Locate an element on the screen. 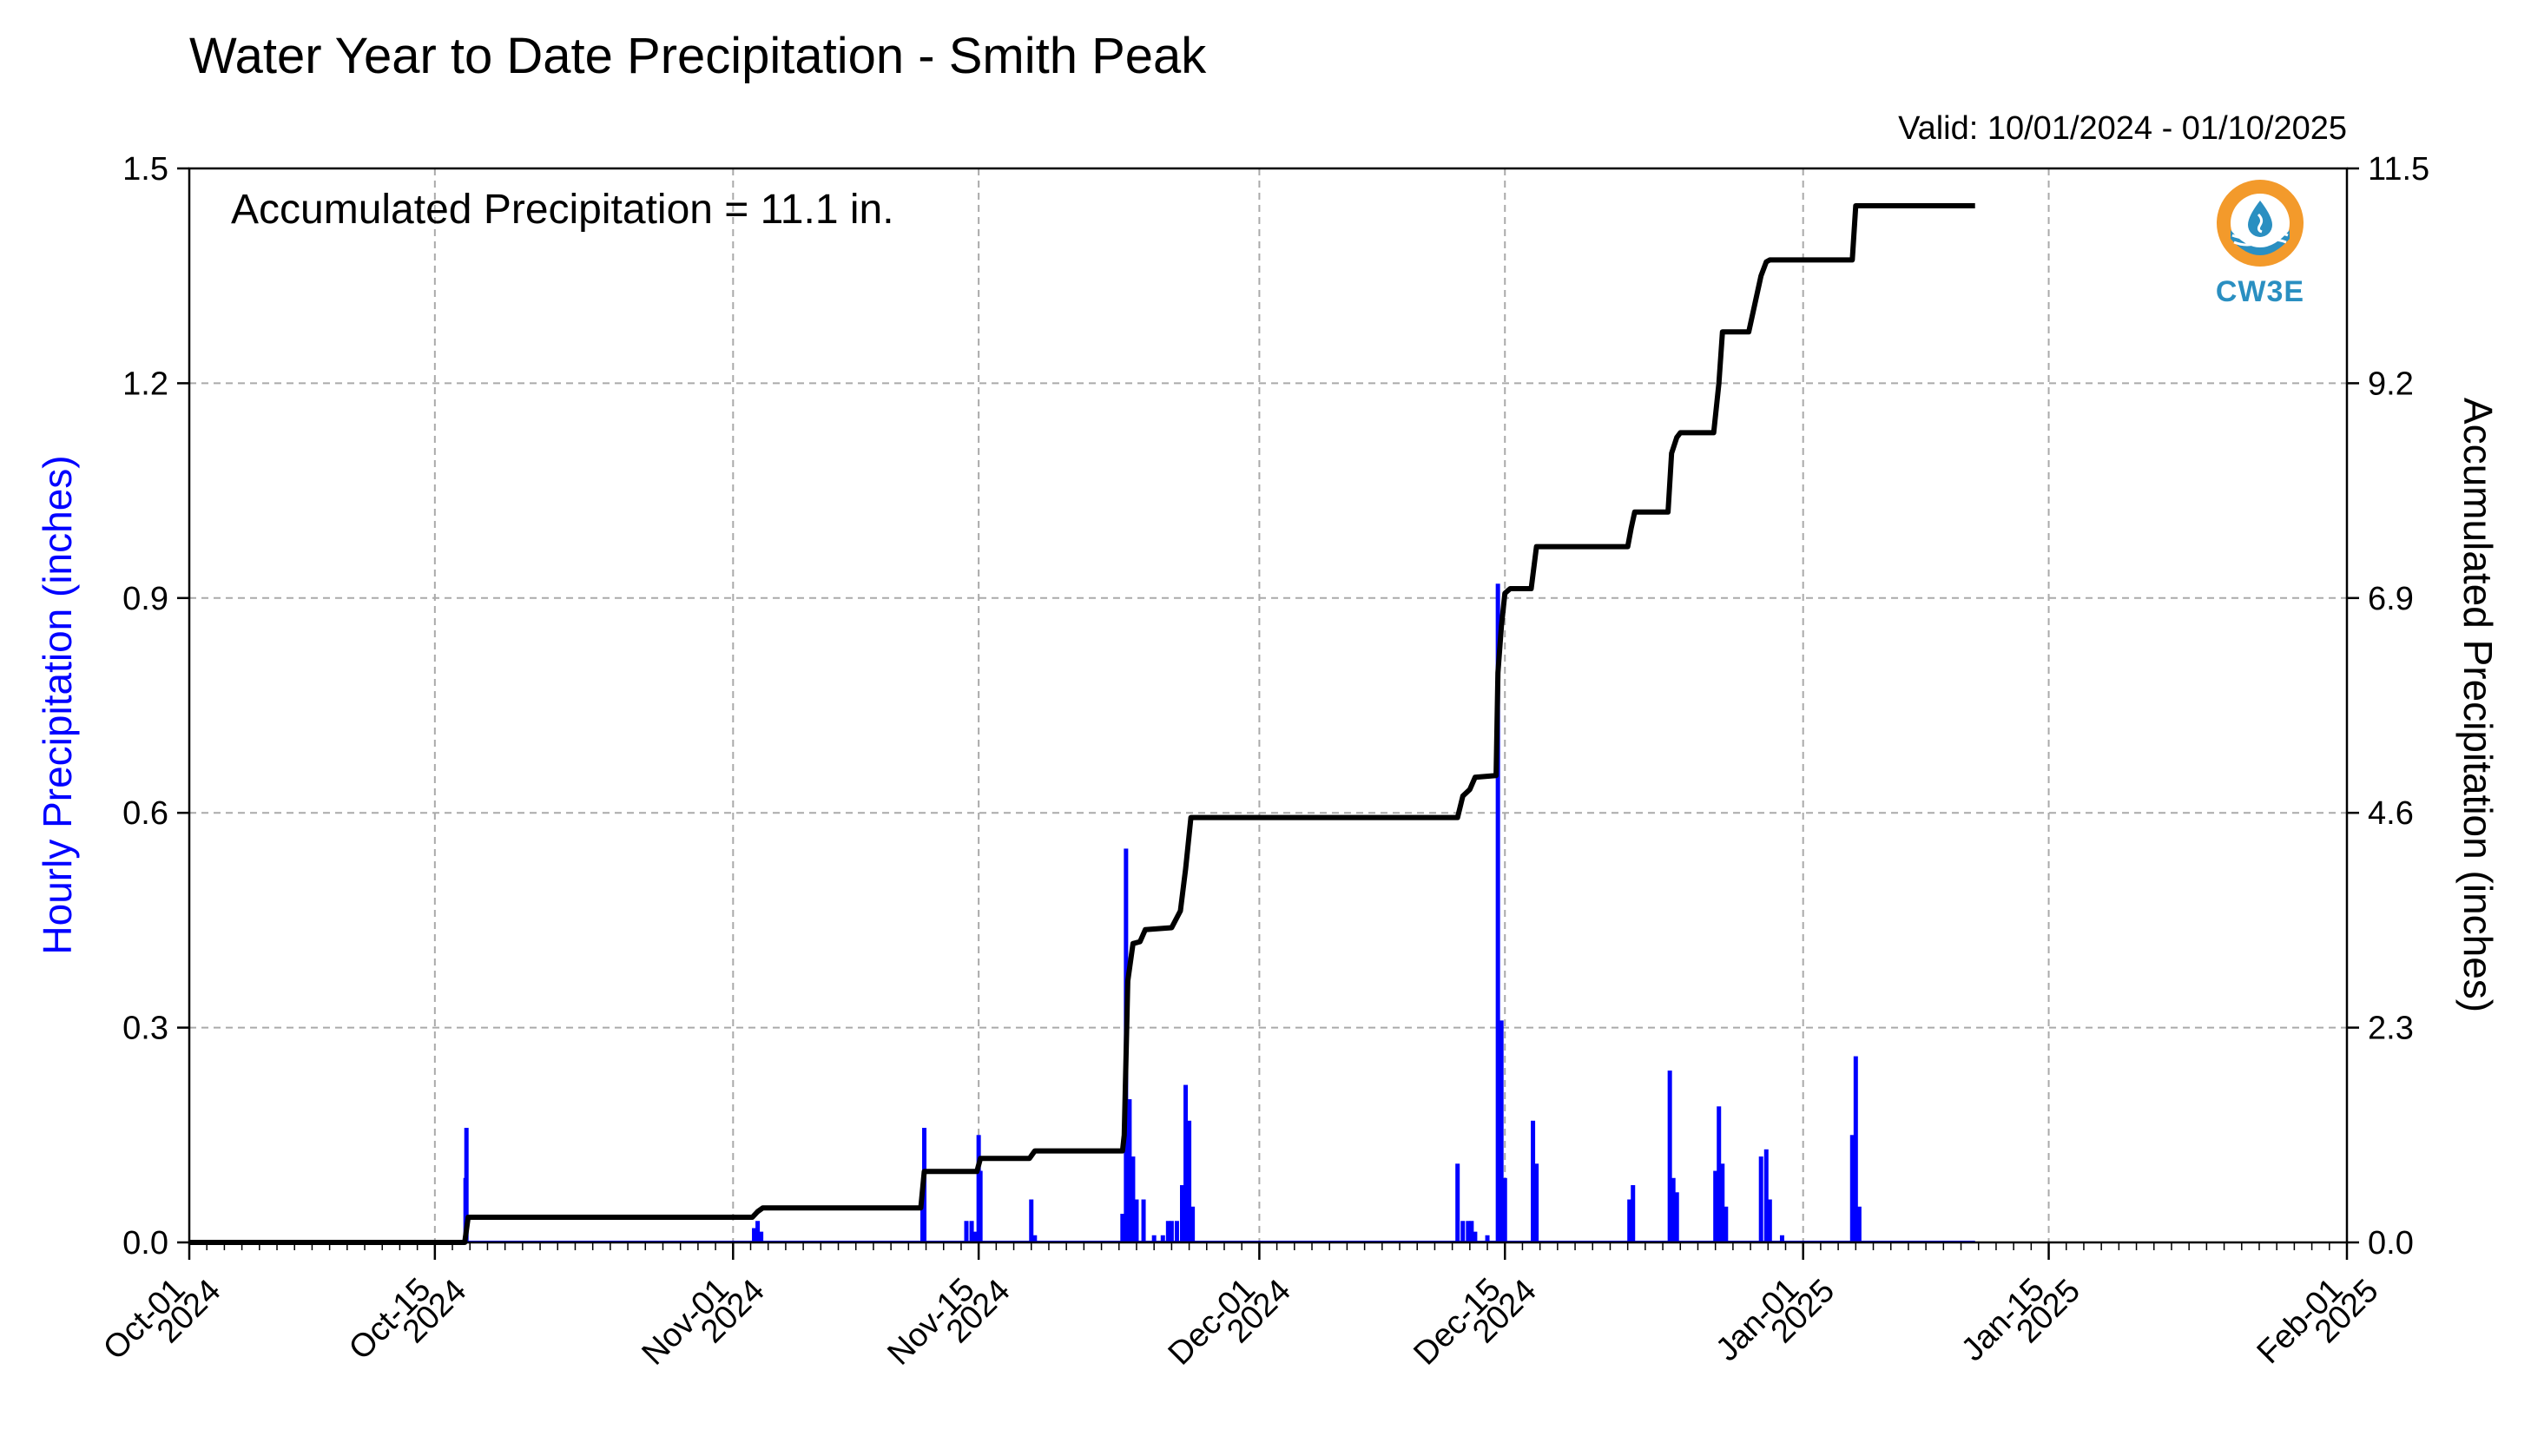  y-axis-label-right: Accumulated Precipitation (inches) is located at coordinates (2478, 705).